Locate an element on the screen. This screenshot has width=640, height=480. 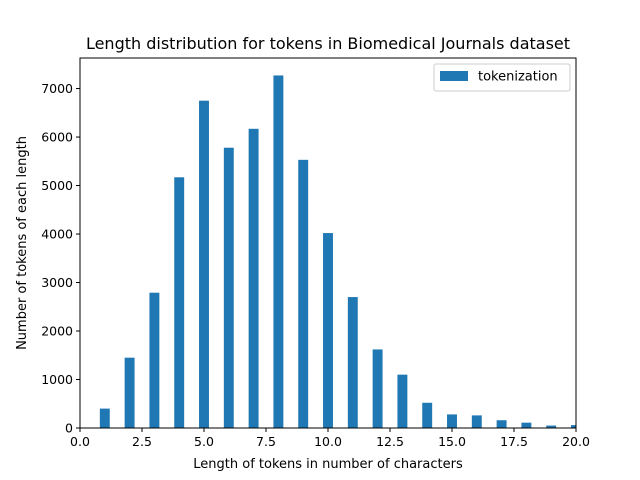
y-tick-label: 7000 is located at coordinates (57, 88).